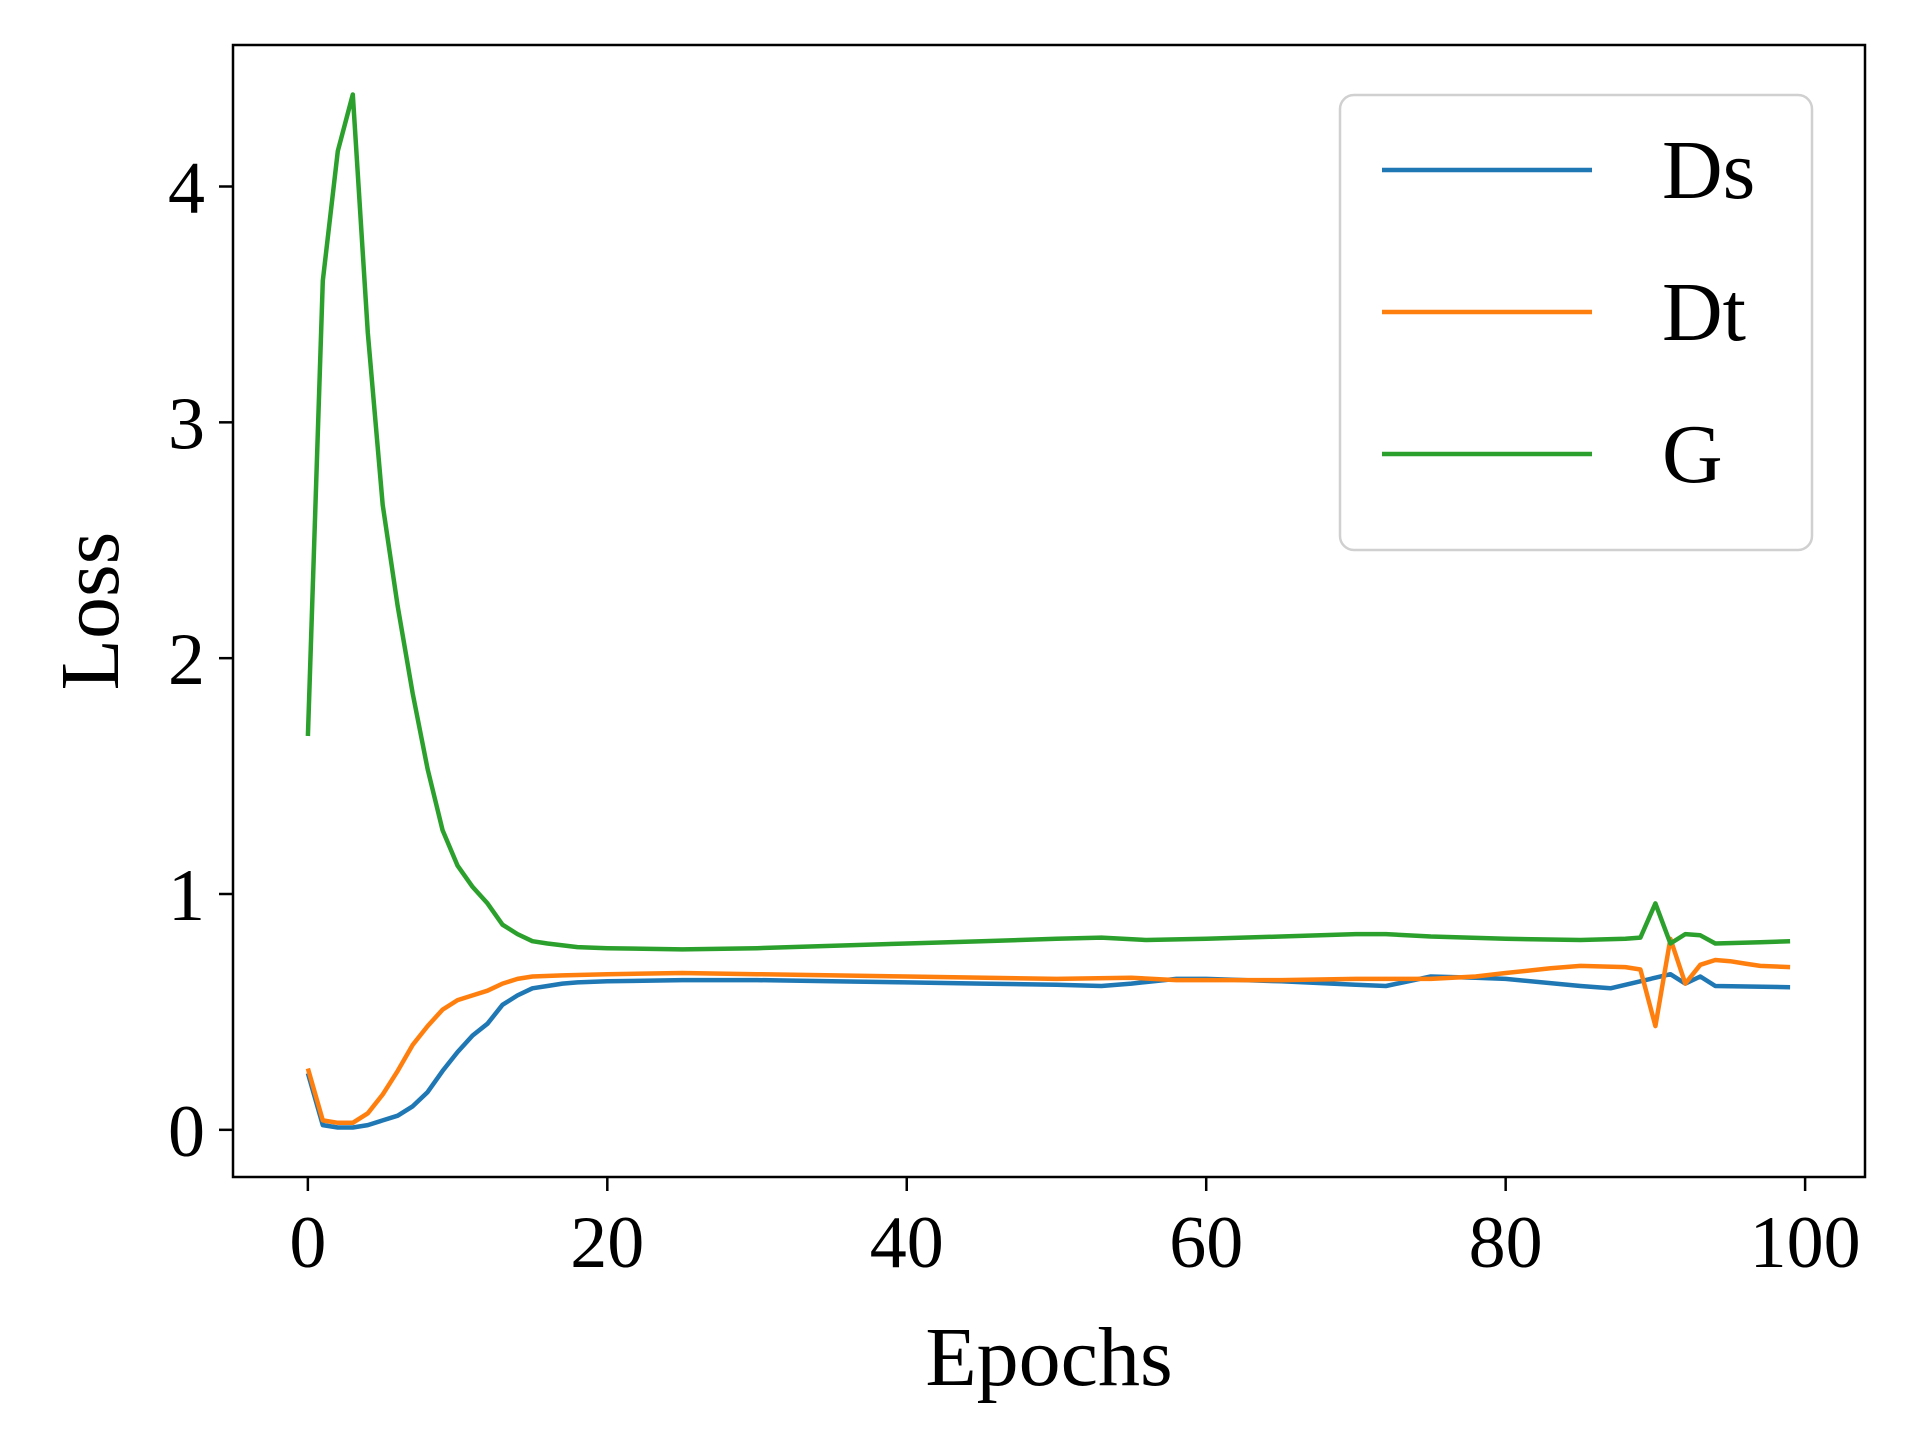 This screenshot has width=1920, height=1440. Describe the element at coordinates (1048, 1357) in the screenshot. I see `x-axis-label: Epochs` at that location.